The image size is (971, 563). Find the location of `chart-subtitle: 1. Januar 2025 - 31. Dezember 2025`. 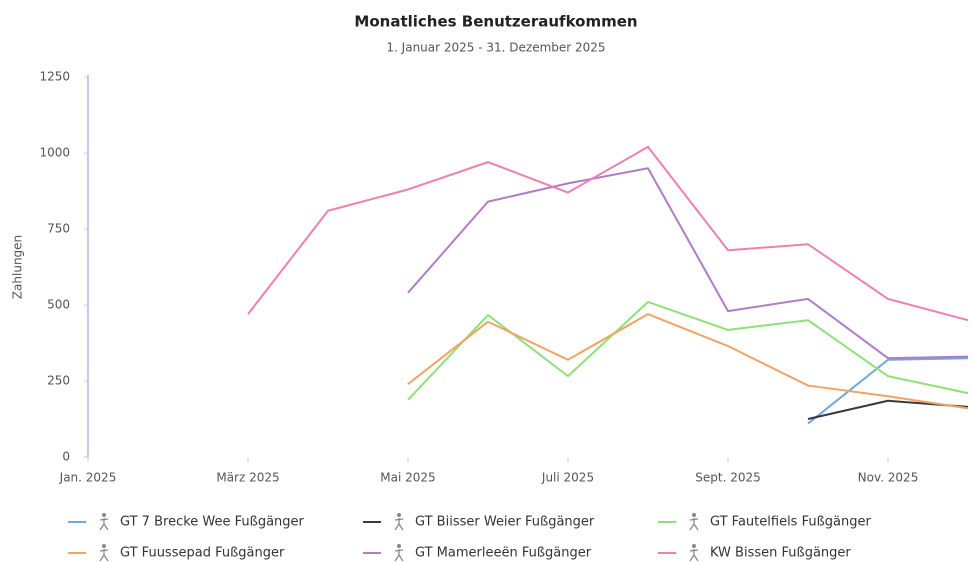

chart-subtitle: 1. Januar 2025 - 31. Dezember 2025 is located at coordinates (495, 48).